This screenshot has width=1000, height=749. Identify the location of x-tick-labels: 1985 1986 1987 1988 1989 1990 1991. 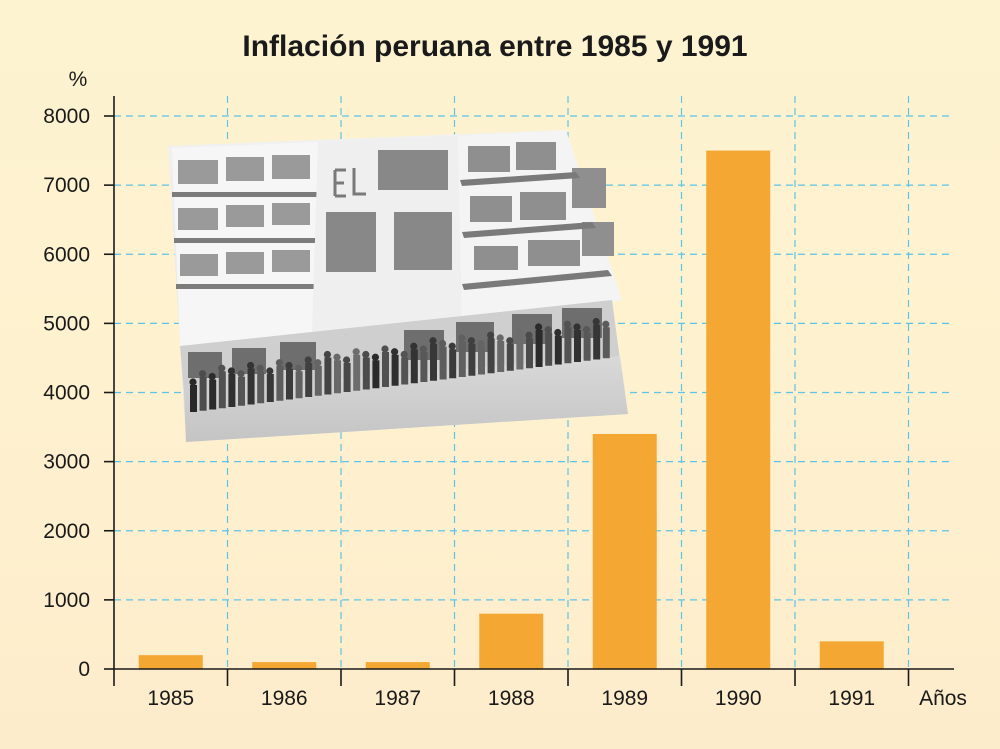
(511, 698).